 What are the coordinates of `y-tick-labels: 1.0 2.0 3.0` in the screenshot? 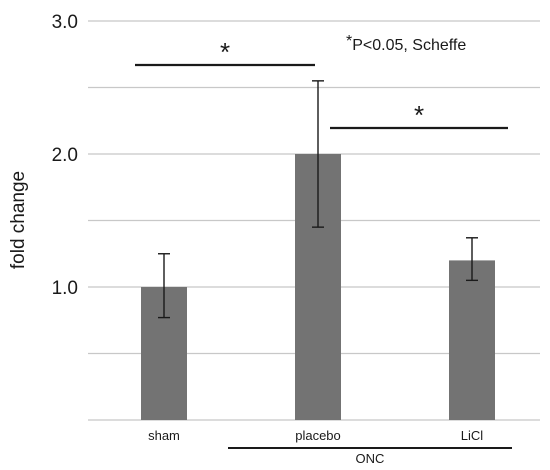 It's located at (65, 155).